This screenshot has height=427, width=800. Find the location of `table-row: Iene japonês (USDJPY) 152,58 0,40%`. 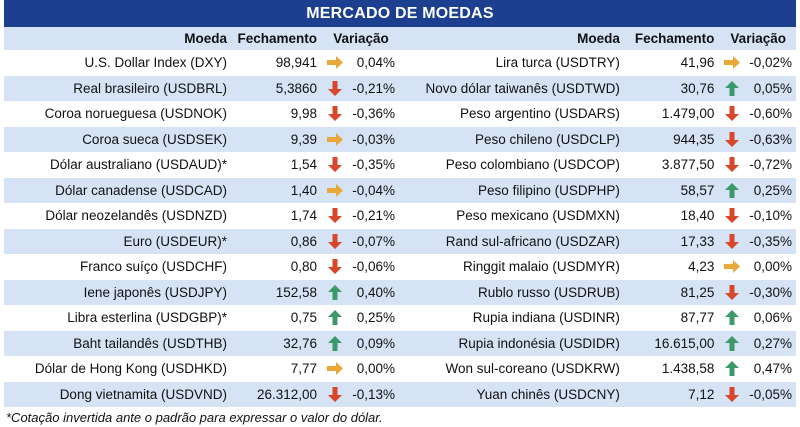

table-row: Iene japonês (USDJPY) 152,58 0,40% is located at coordinates (202, 292).